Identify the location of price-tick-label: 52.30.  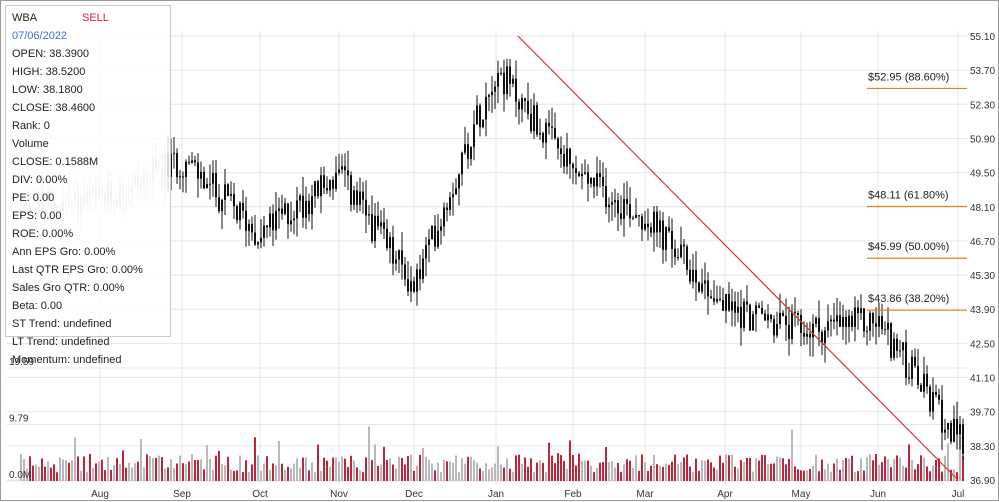
(982, 105).